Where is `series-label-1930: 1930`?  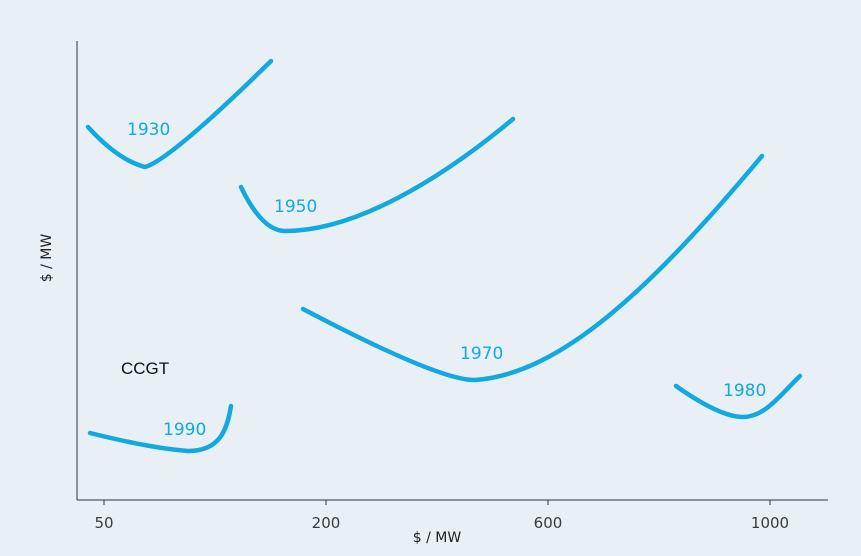 series-label-1930: 1930 is located at coordinates (148, 130).